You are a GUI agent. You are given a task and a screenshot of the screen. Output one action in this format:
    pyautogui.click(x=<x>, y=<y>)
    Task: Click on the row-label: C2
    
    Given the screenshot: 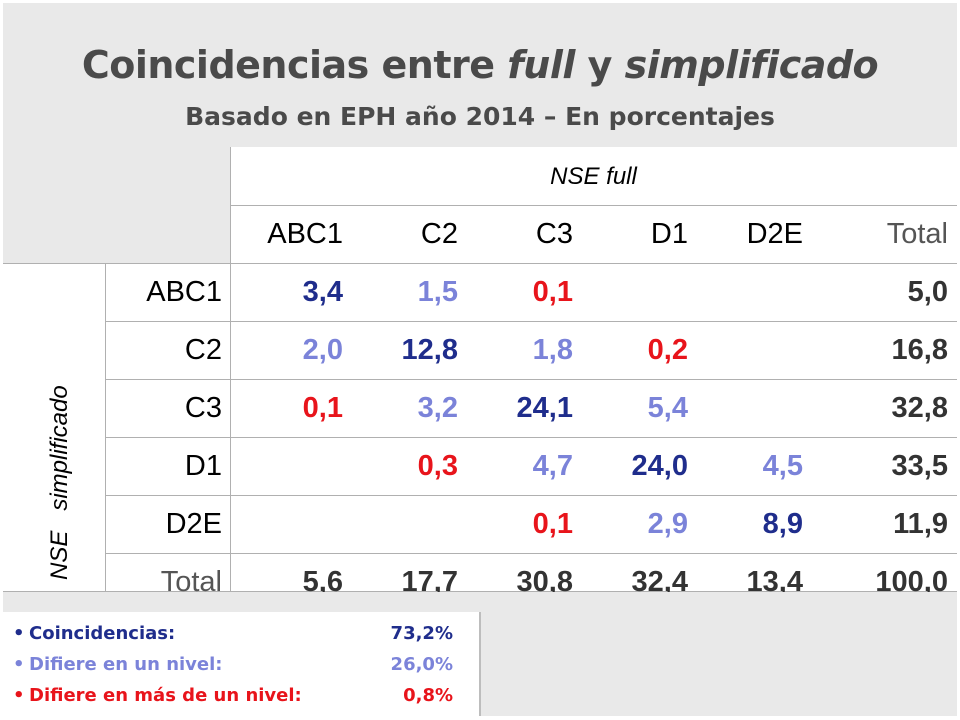 What is the action you would take?
    pyautogui.click(x=203, y=350)
    